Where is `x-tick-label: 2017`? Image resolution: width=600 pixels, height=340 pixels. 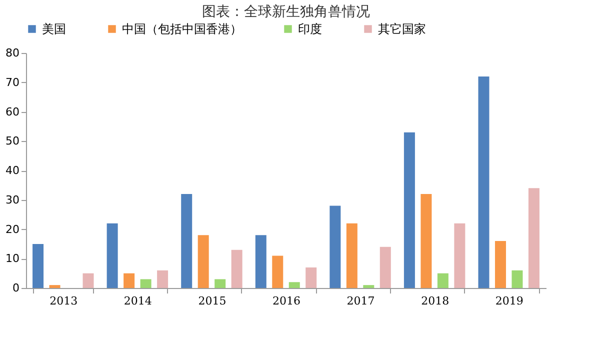 x-tick-label: 2017 is located at coordinates (360, 301).